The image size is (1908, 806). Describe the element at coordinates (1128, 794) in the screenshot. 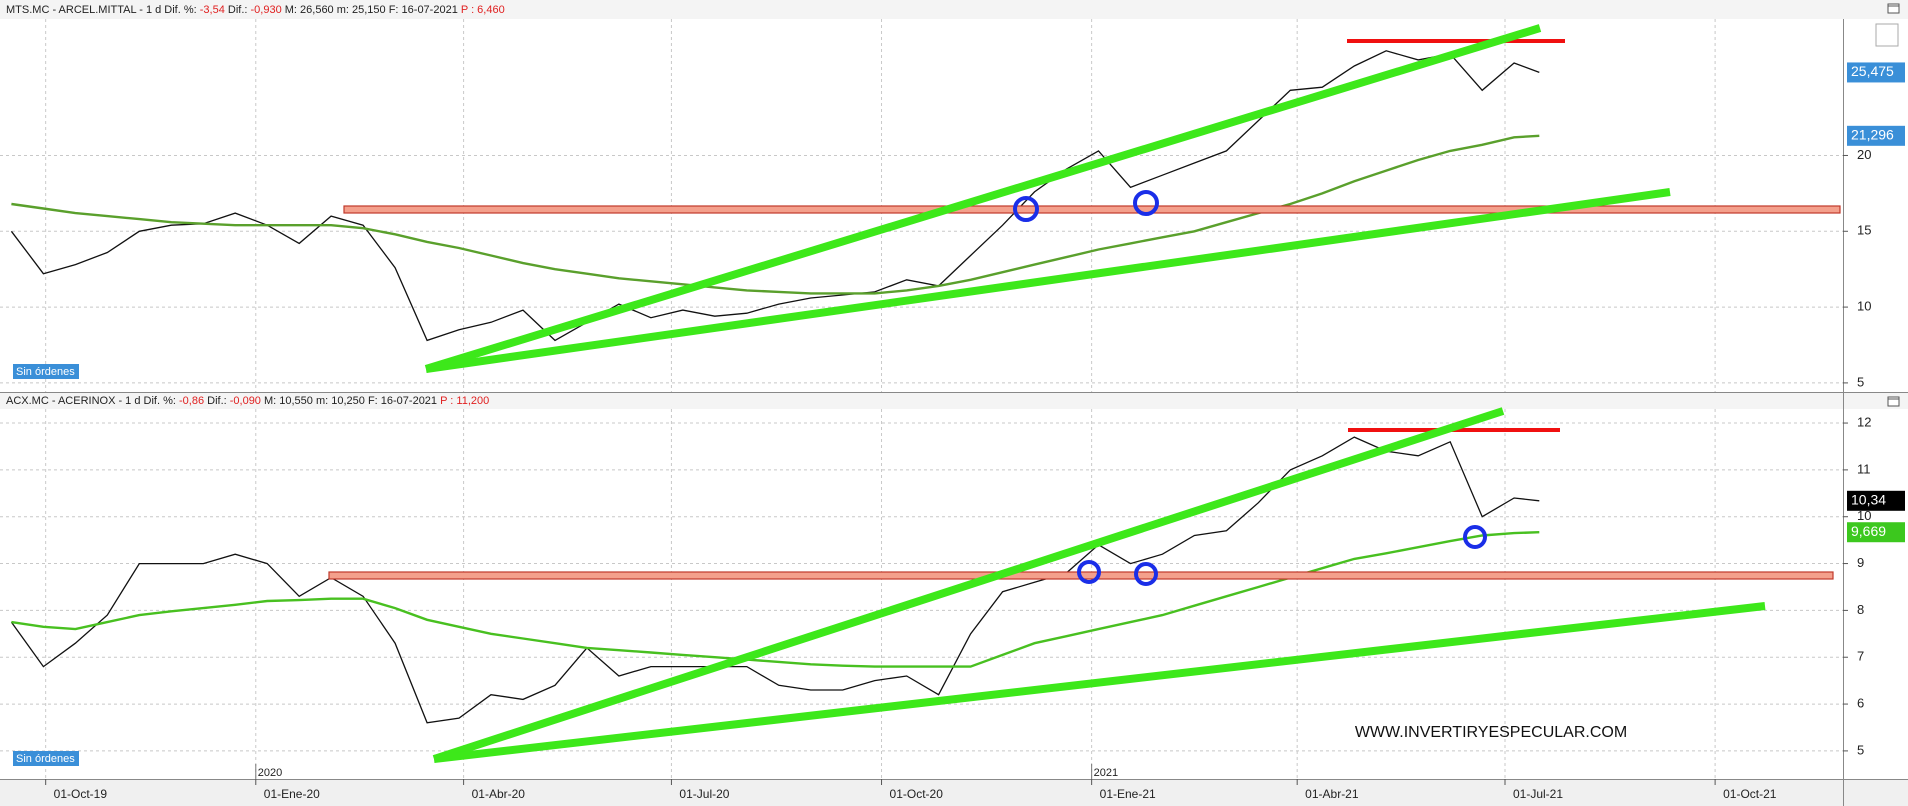

I see `x-tick-label: 01-Ene-21` at that location.